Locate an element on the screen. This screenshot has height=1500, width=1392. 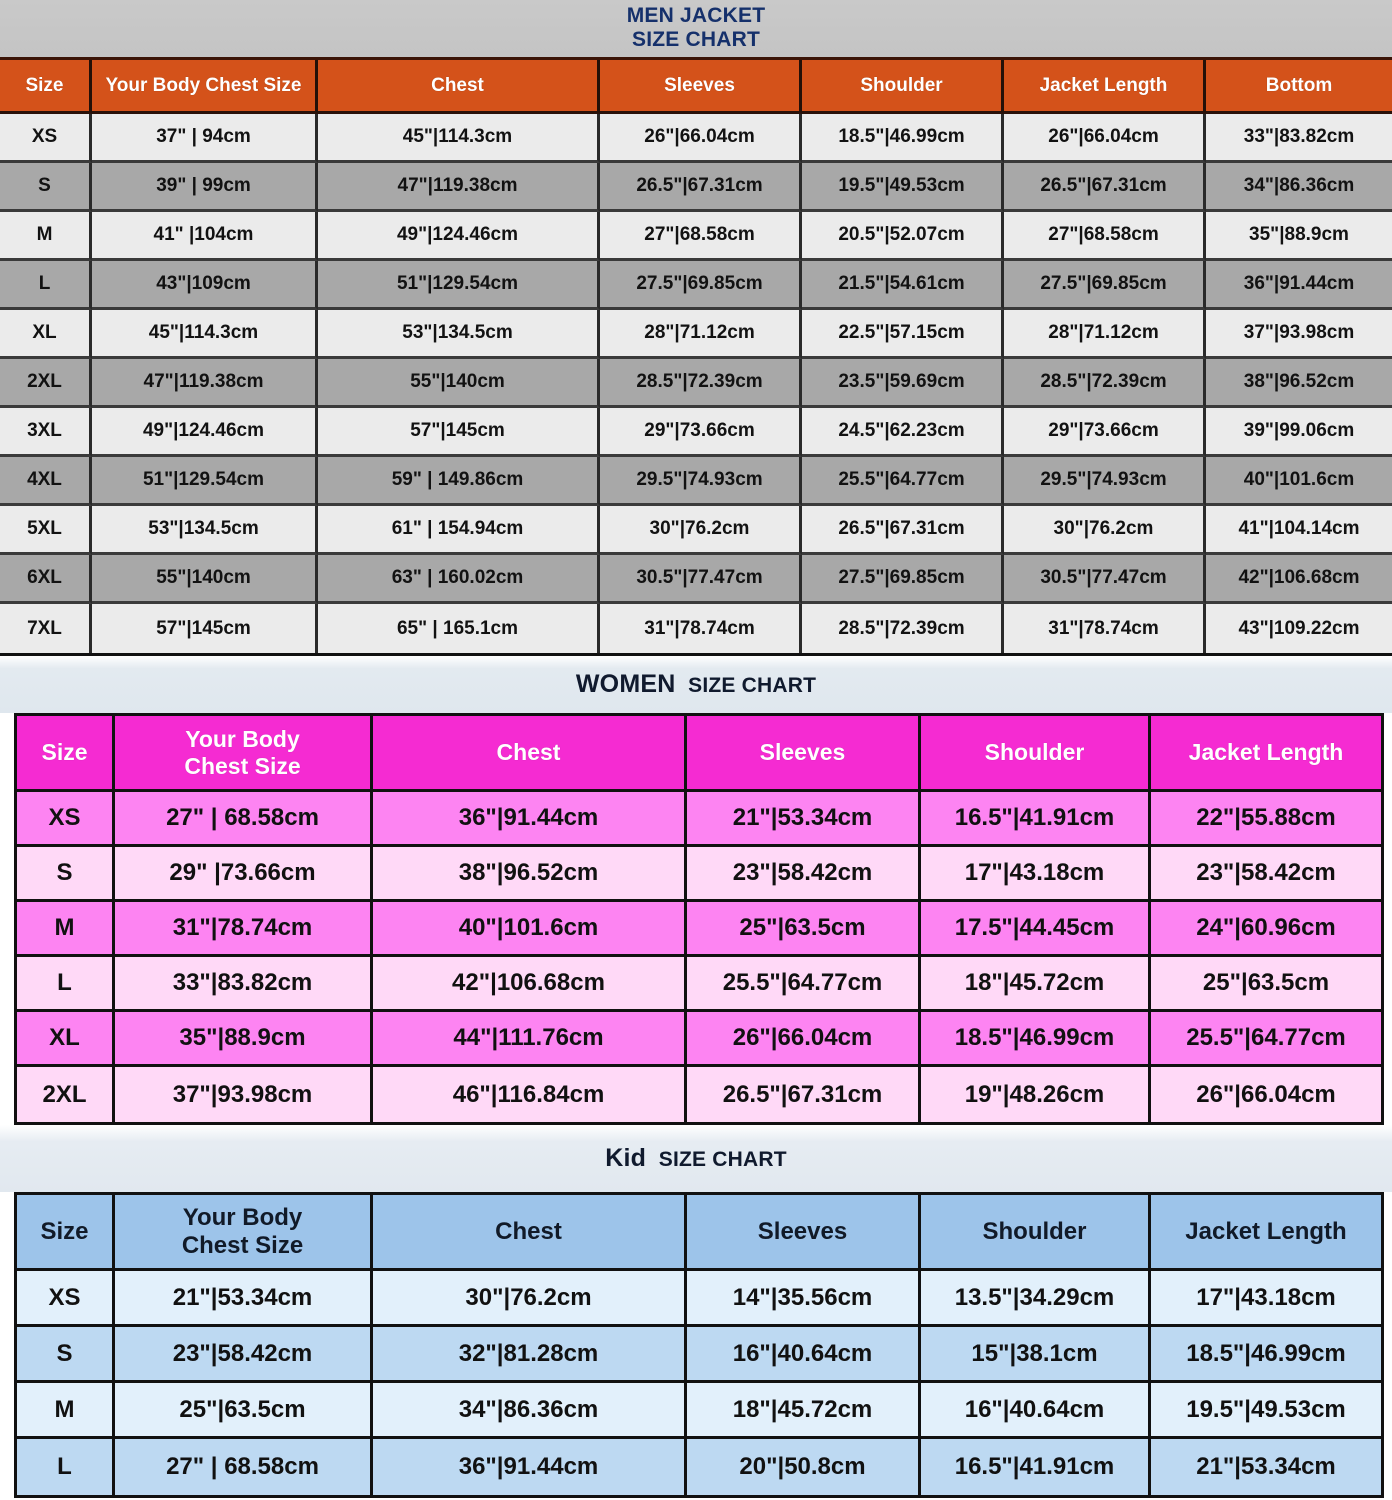
women-cell-size: L is located at coordinates (66, 984).